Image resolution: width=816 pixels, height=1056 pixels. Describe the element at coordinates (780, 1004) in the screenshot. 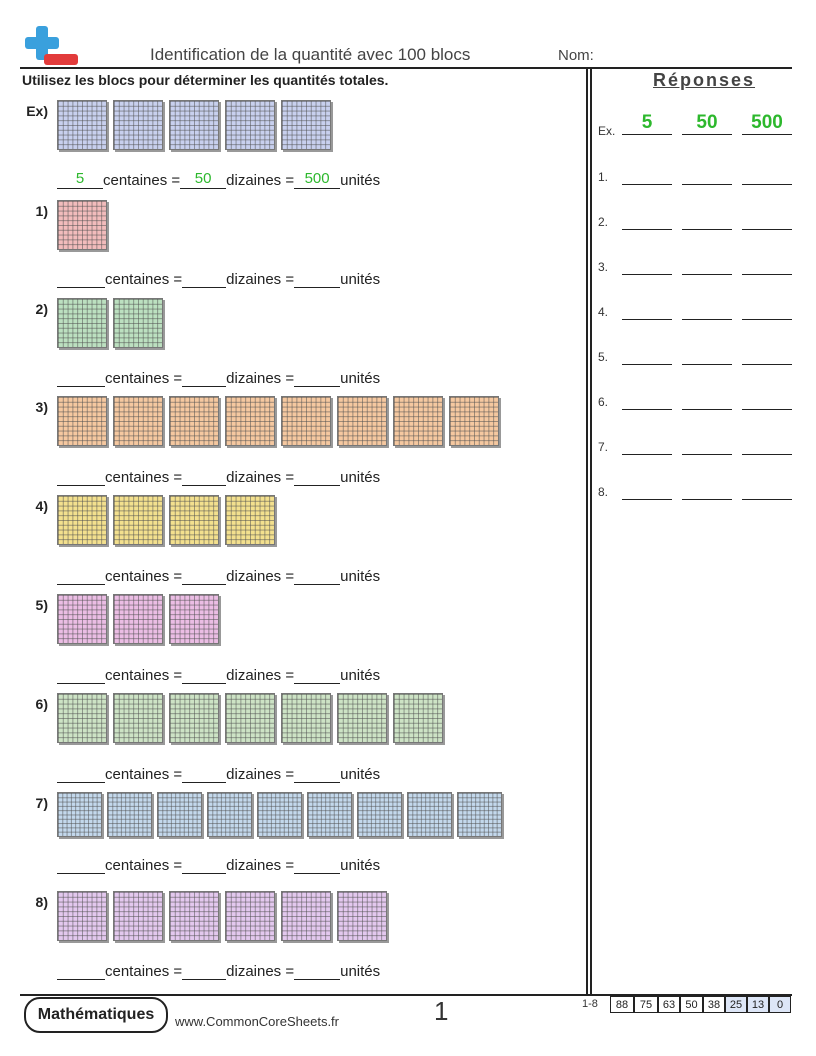

I see `score-cell: 0` at that location.